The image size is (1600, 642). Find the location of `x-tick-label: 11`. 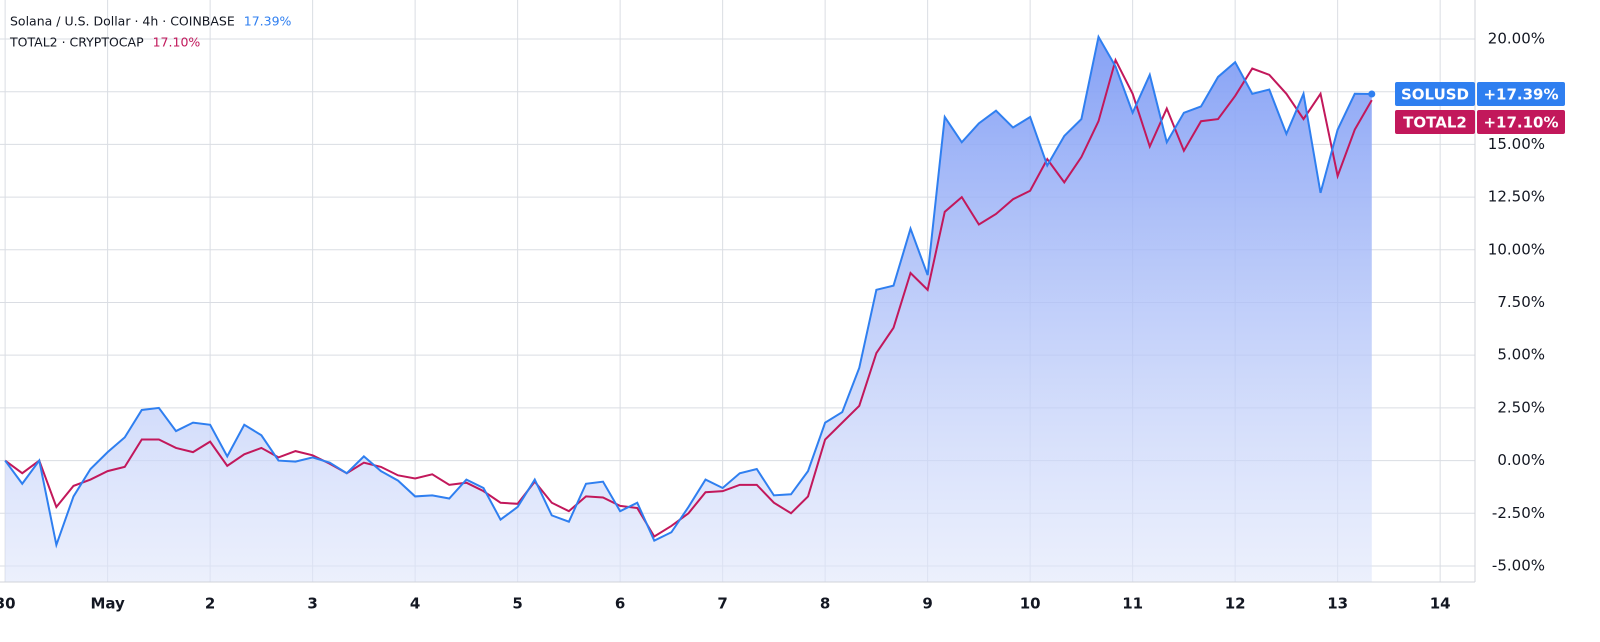

x-tick-label: 11 is located at coordinates (1132, 604).